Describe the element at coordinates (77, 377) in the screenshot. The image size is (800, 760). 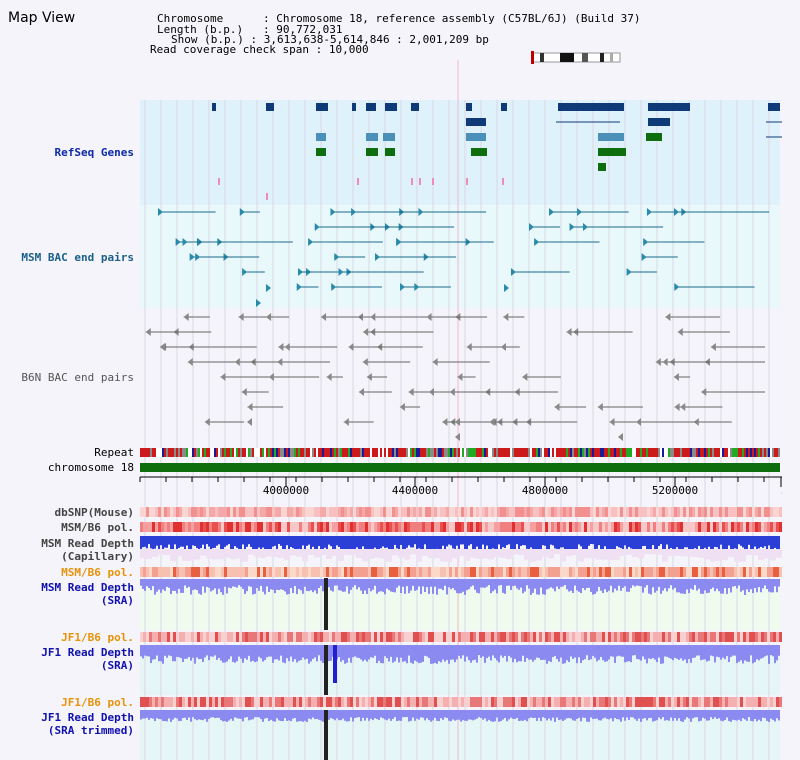
I see `track-label-b6n-bac: B6N BAC end pairs` at that location.